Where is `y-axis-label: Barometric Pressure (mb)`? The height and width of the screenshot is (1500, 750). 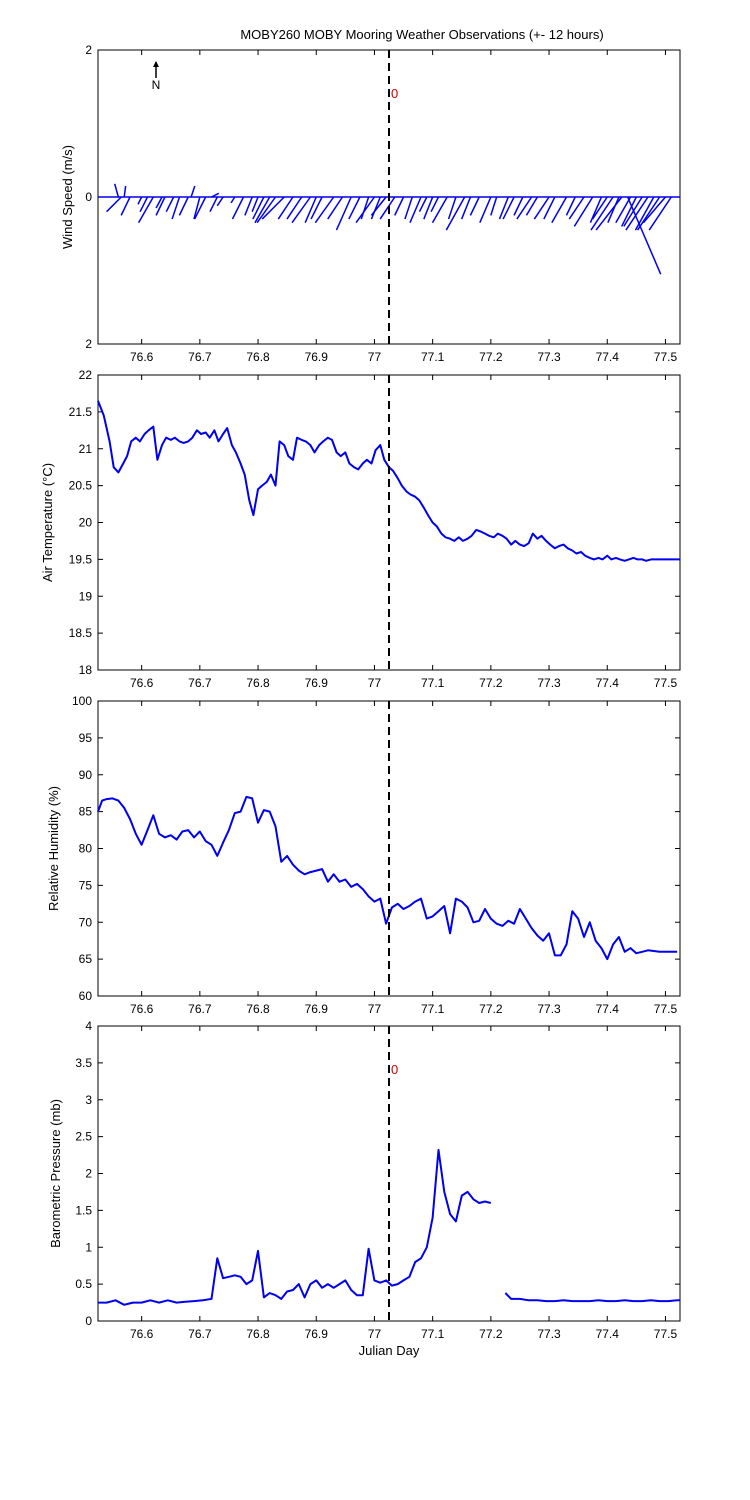
y-axis-label: Barometric Pressure (mb) is located at coordinates (55, 1173).